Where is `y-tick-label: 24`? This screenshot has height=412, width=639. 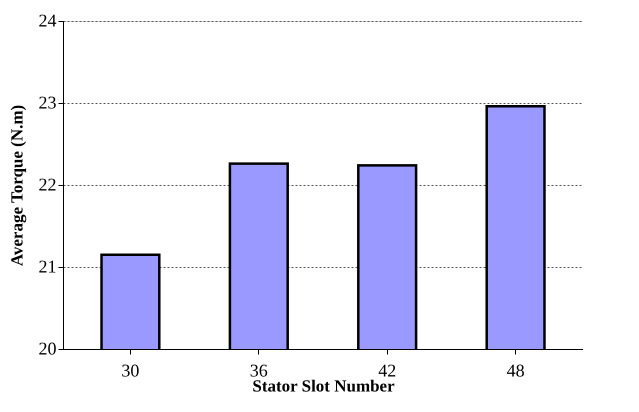
y-tick-label: 24 is located at coordinates (47, 20).